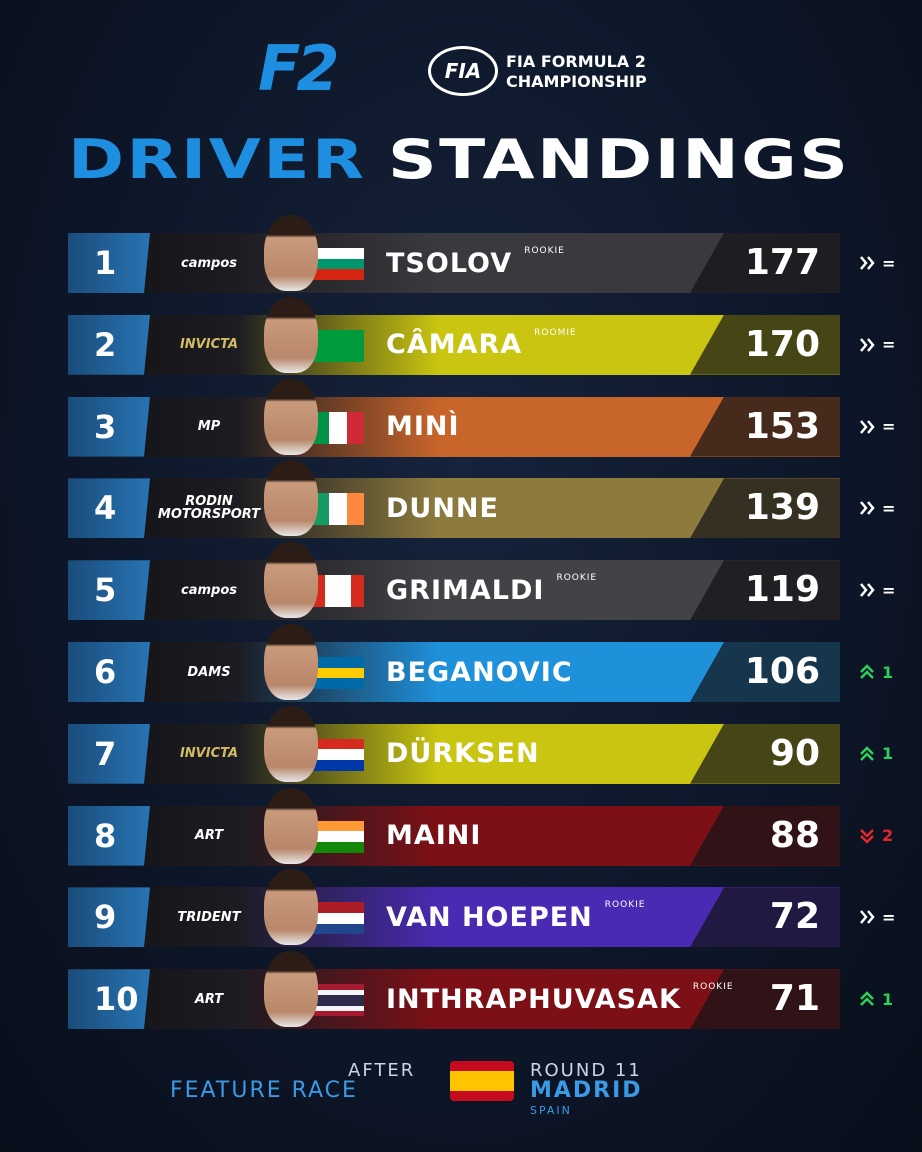 This screenshot has height=1152, width=922. Describe the element at coordinates (619, 159) in the screenshot. I see `title: STANDINGS` at that location.